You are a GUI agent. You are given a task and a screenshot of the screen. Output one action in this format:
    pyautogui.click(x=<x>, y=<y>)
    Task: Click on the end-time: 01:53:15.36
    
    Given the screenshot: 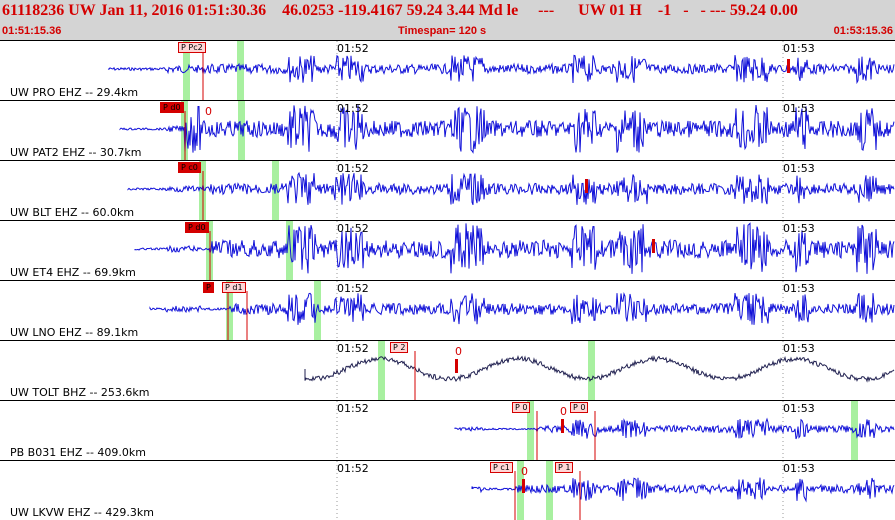 What is the action you would take?
    pyautogui.click(x=863, y=31)
    